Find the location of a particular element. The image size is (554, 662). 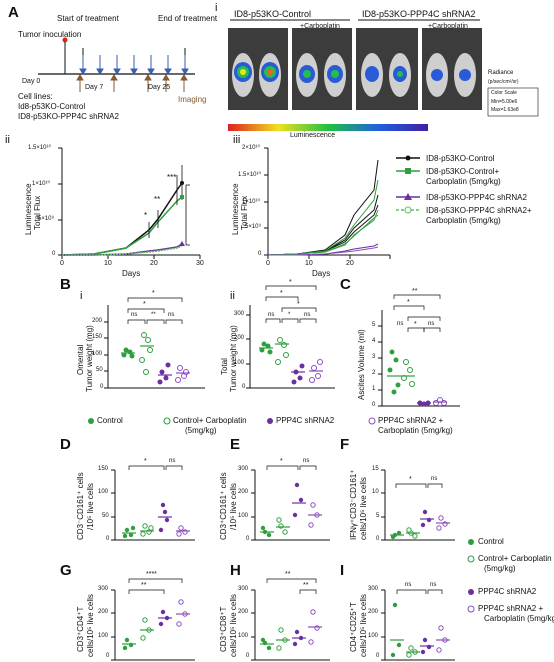

growth-ii-ytick-4: 0 is located at coordinates (54, 254).